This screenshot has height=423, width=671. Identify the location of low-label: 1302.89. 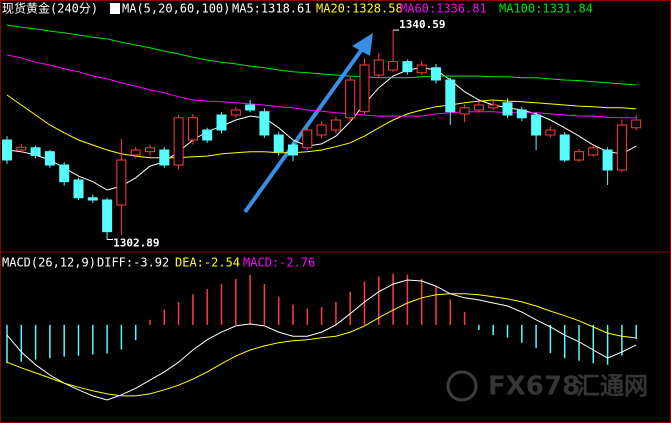
(136, 243).